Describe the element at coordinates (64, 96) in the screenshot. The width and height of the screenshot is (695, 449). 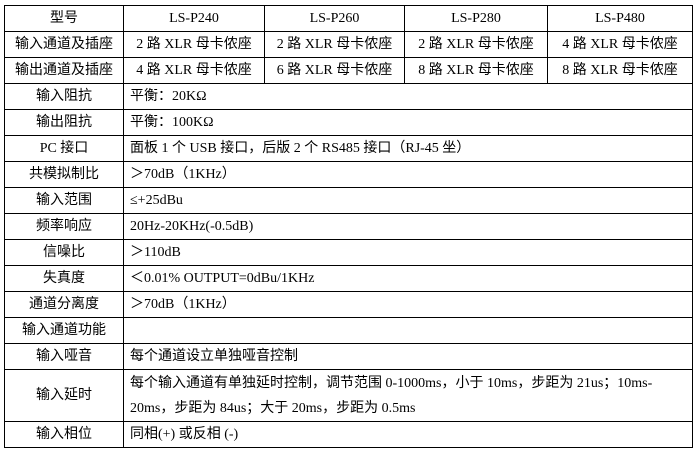
I see `row-label: 输入阻抗` at that location.